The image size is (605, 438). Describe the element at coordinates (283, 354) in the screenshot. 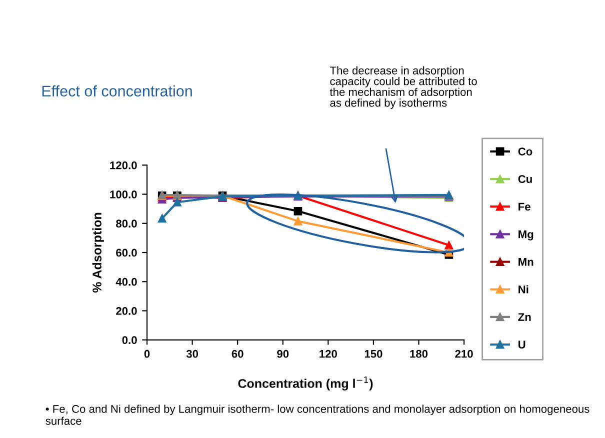

I see `x-tick-label: 90` at that location.